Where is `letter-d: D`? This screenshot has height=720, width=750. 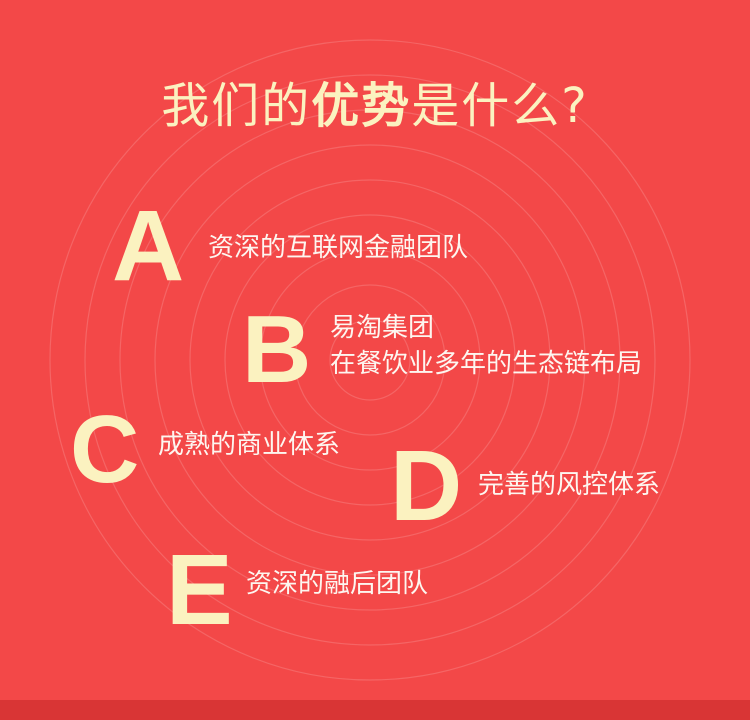
letter-d: D is located at coordinates (426, 486).